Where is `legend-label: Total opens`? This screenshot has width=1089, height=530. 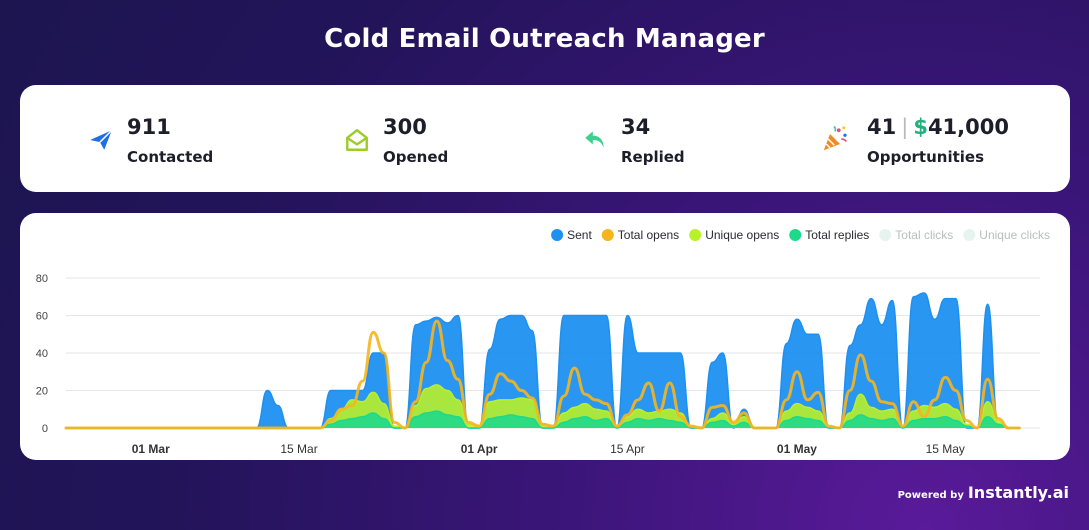
legend-label: Total opens is located at coordinates (648, 235).